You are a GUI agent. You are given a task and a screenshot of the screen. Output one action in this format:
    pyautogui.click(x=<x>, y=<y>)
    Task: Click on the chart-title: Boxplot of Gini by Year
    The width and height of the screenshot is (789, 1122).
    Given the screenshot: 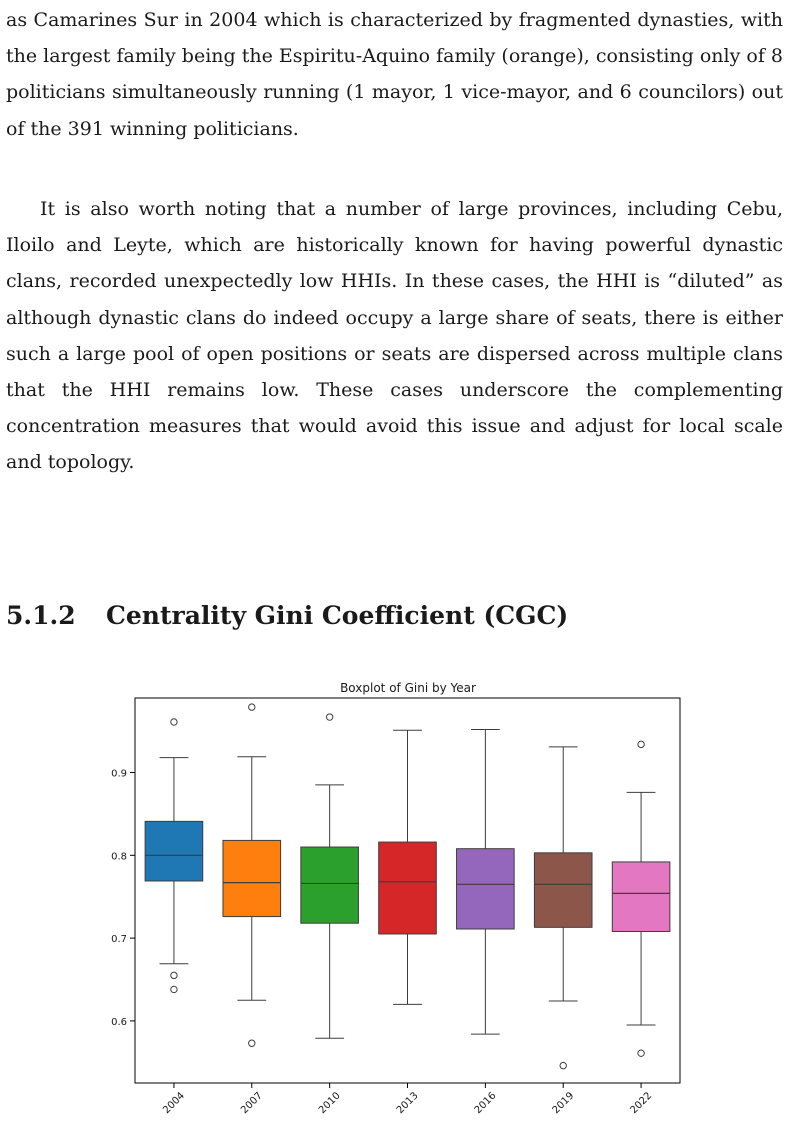 What is the action you would take?
    pyautogui.click(x=408, y=688)
    